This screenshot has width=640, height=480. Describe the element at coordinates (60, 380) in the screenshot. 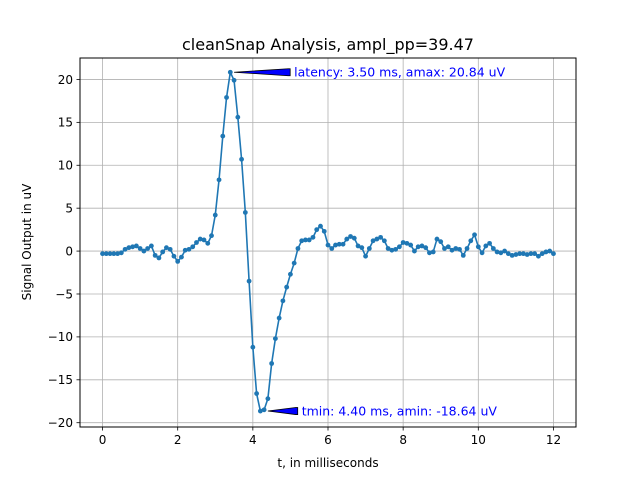

I see `y-tick-label: −15` at that location.